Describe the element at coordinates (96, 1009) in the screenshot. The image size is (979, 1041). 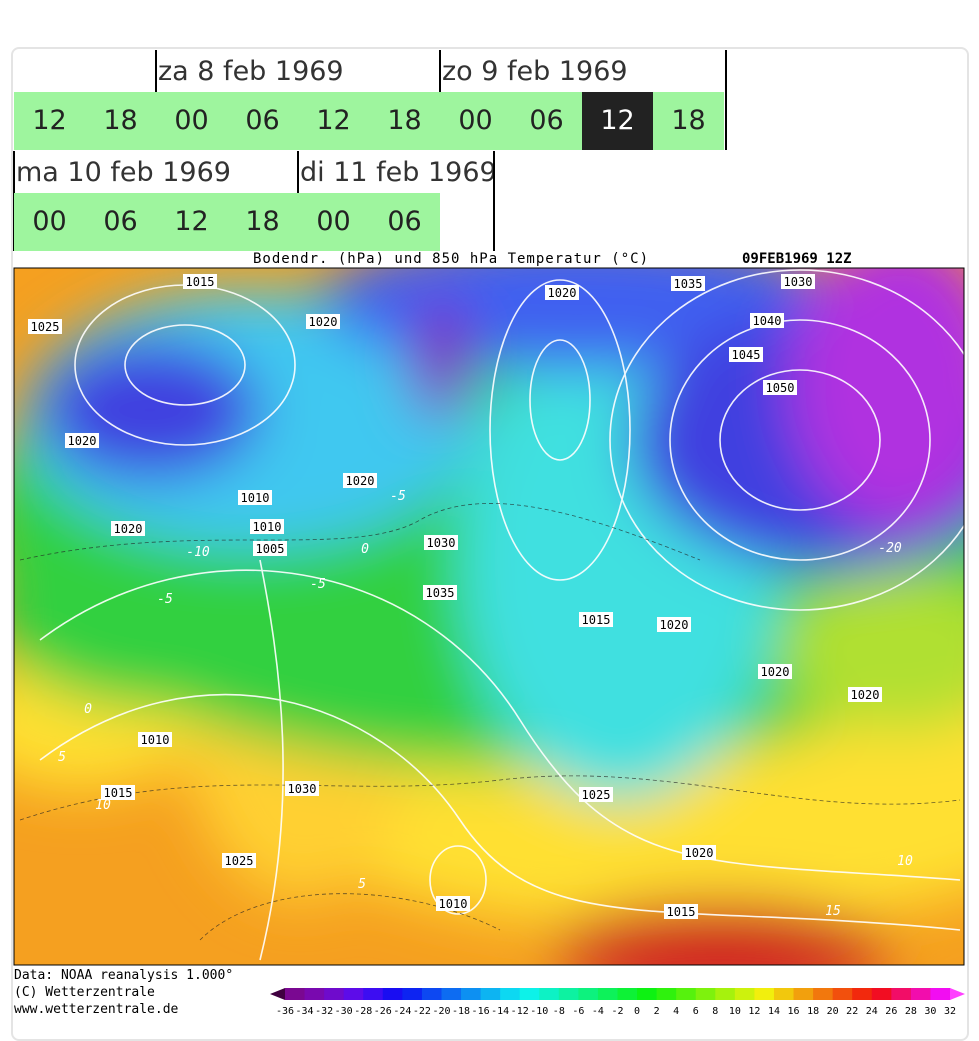
I see `footer-url: www.wetterzentrale.de` at that location.